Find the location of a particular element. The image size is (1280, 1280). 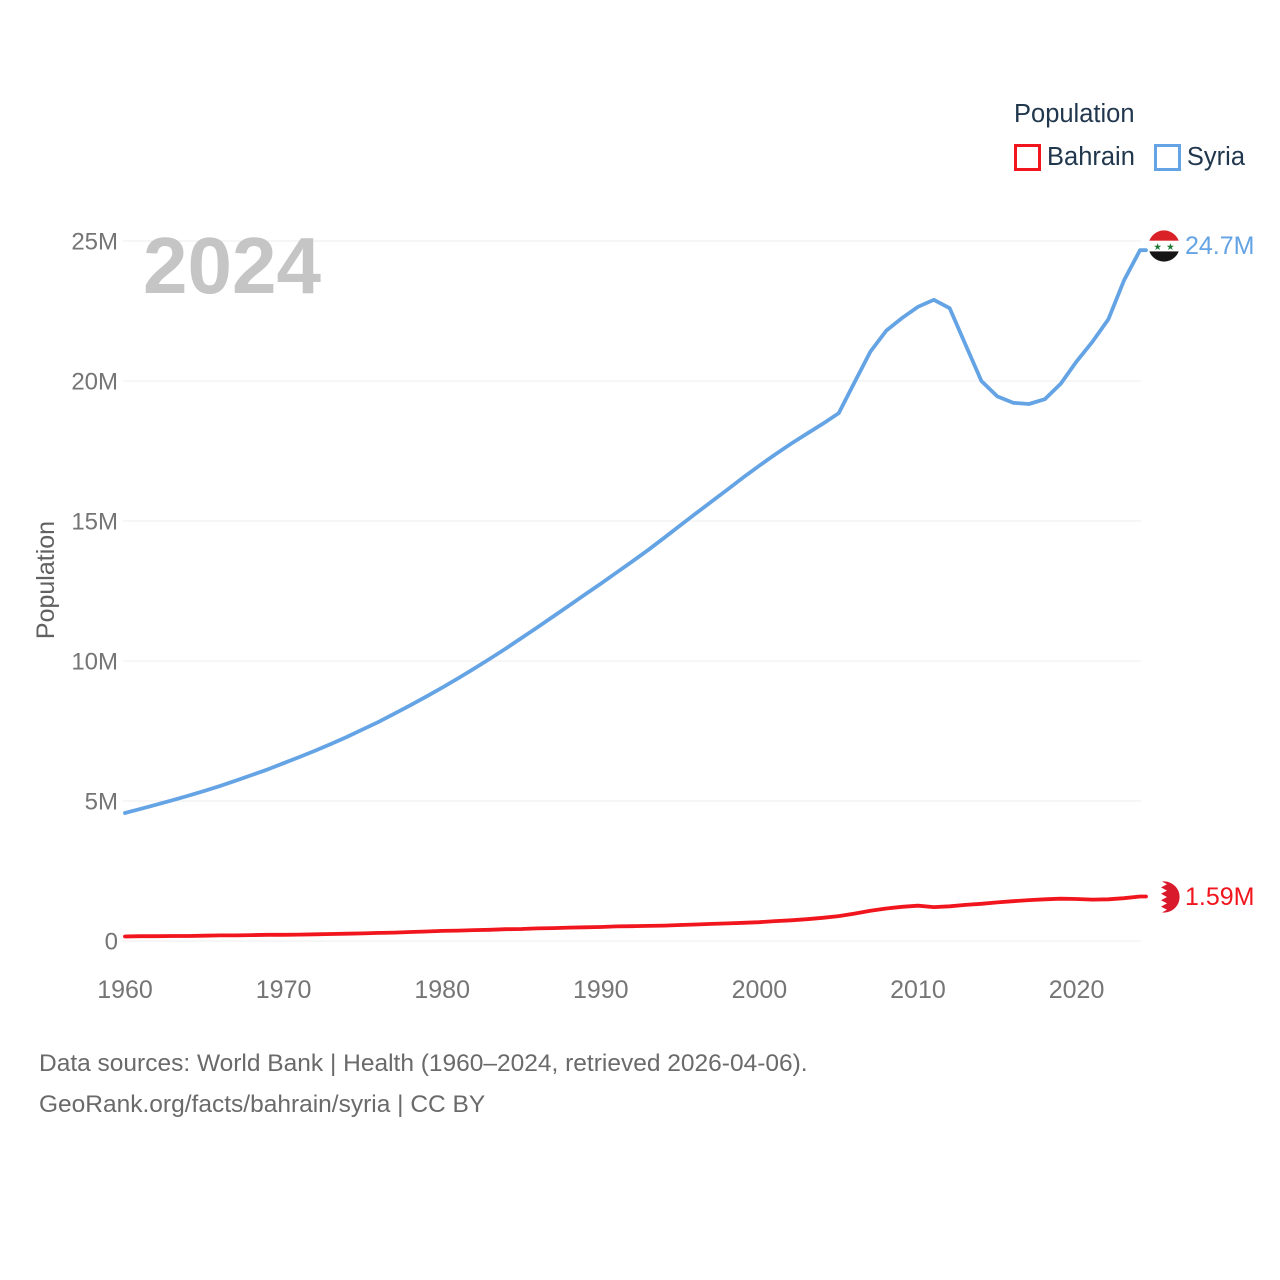

legend-label-syria: Syria is located at coordinates (1216, 157).